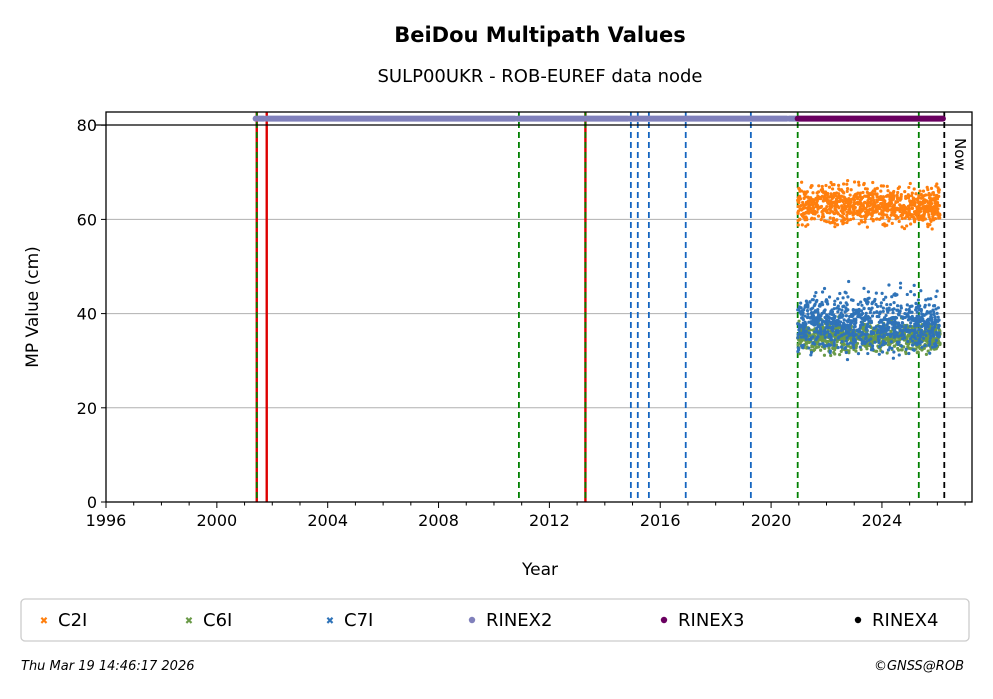  I want to click on x-tick-label: 2016, so click(660, 520).